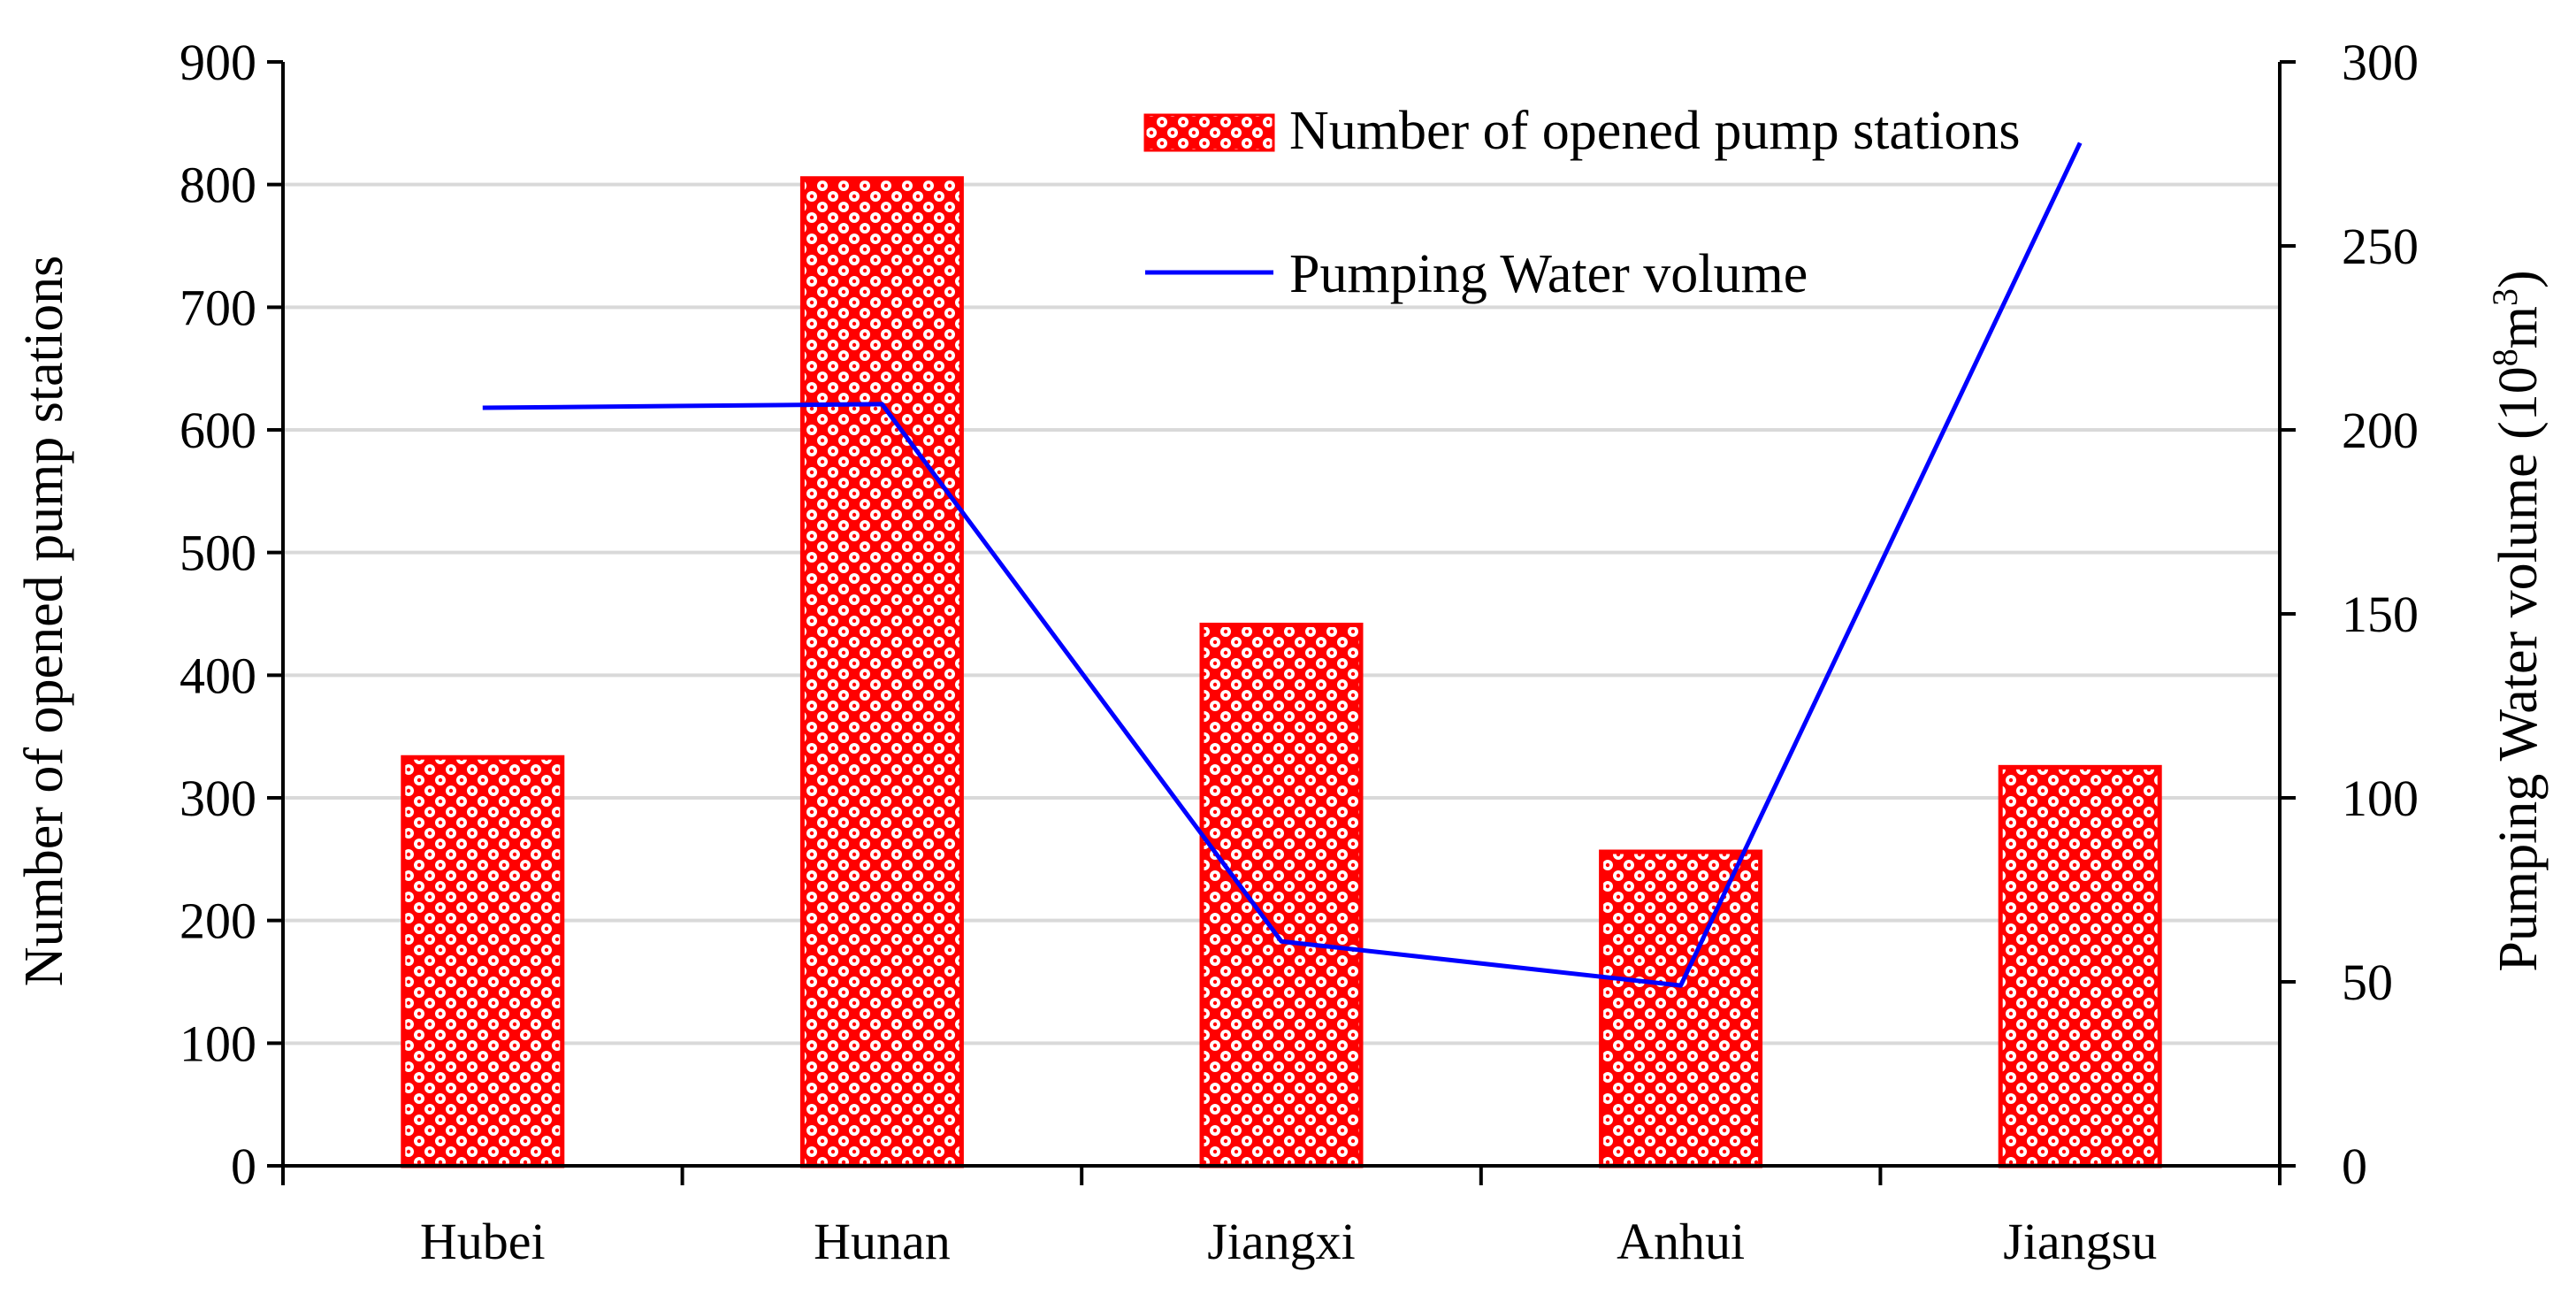 Image resolution: width=2576 pixels, height=1310 pixels. What do you see at coordinates (218, 1043) in the screenshot?
I see `y-left-tick-label: 100` at bounding box center [218, 1043].